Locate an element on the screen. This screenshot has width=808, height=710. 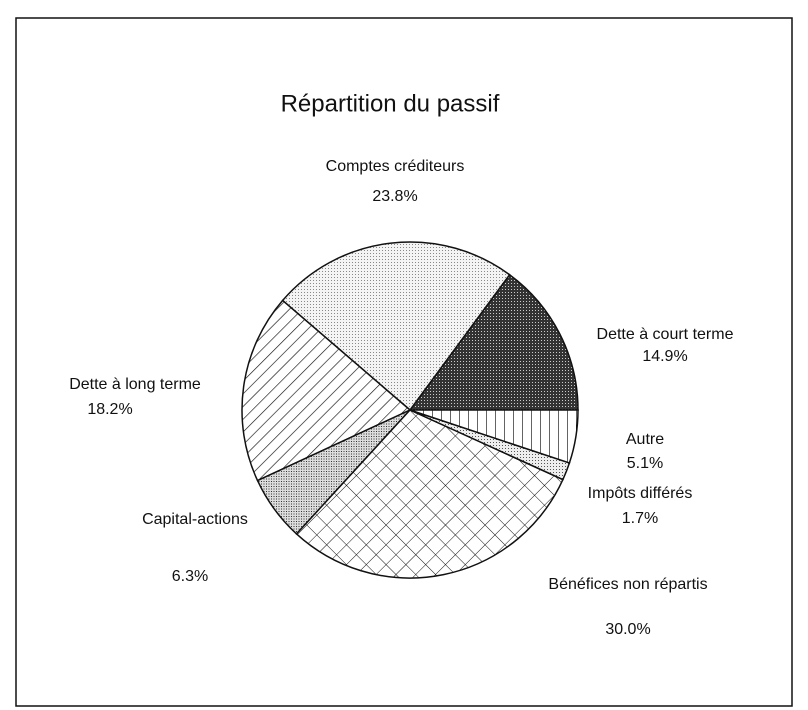
value-label: 5.1% is located at coordinates (645, 463).